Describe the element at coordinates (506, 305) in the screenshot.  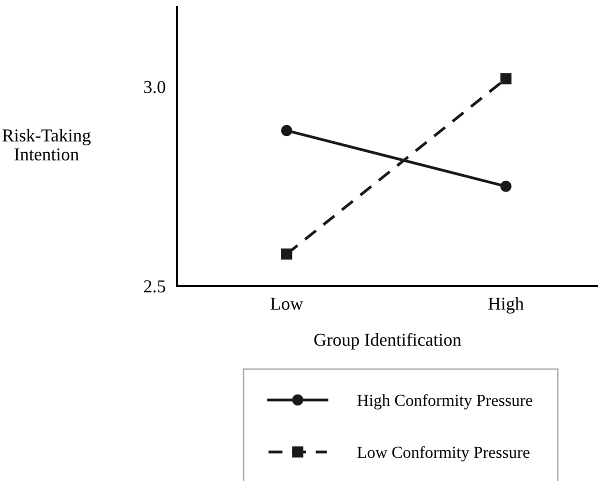
I see `x-tick-label: High` at that location.